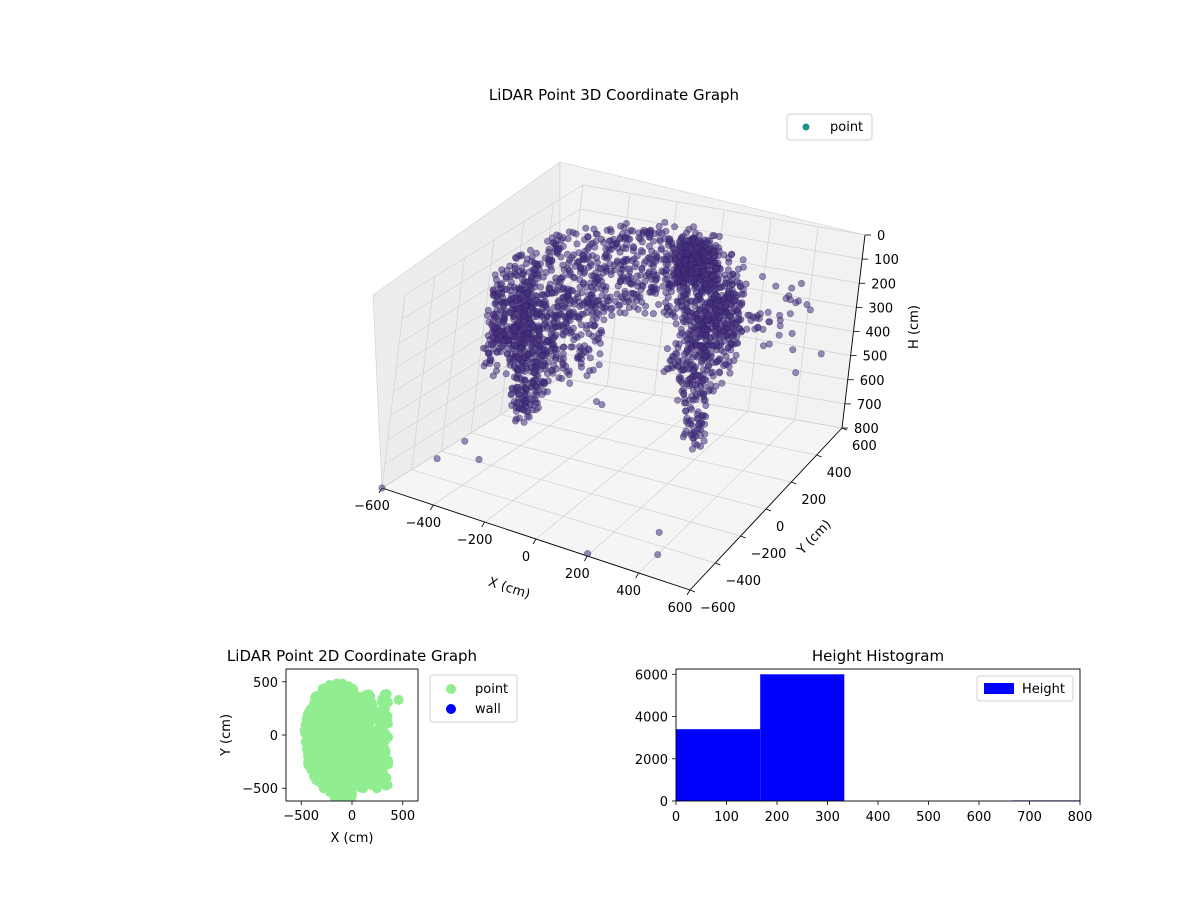 The width and height of the screenshot is (1200, 900). What do you see at coordinates (301, 816) in the screenshot?
I see `x-tick-label-2d: −500` at bounding box center [301, 816].